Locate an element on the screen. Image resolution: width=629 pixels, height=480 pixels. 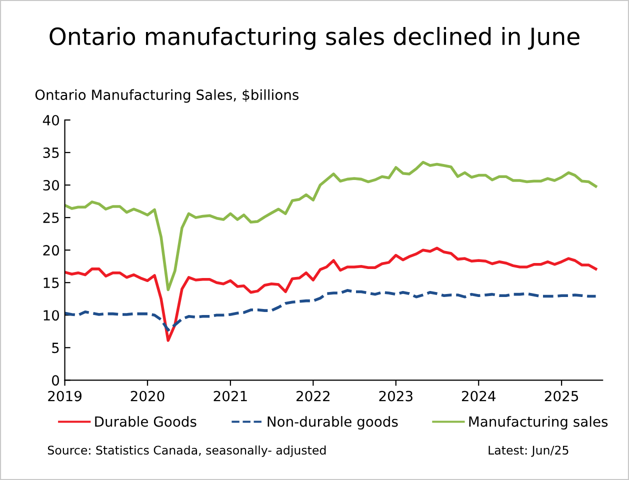
legend-label: Durable Goods is located at coordinates (145, 421).